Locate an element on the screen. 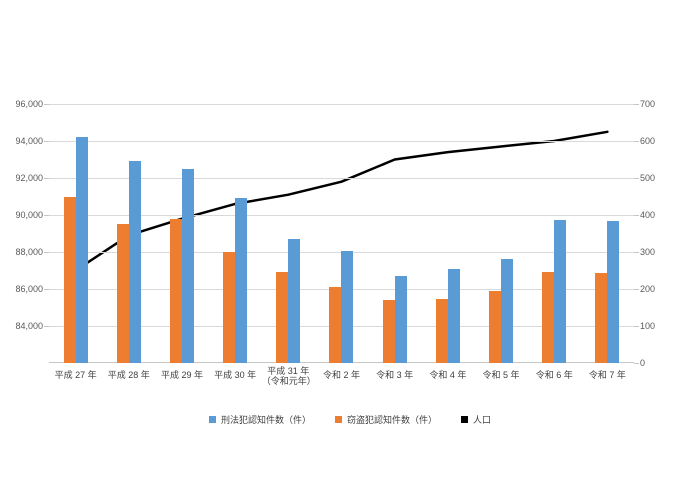  legend-item-keihou: 刑法犯認知件数（件） is located at coordinates (259, 419).